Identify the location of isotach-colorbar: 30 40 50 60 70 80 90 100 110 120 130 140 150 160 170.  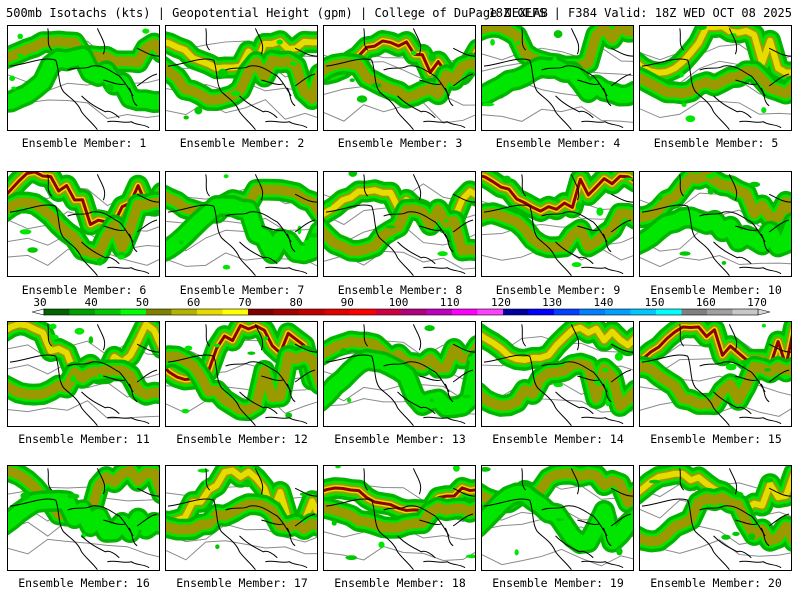
(401, 306).